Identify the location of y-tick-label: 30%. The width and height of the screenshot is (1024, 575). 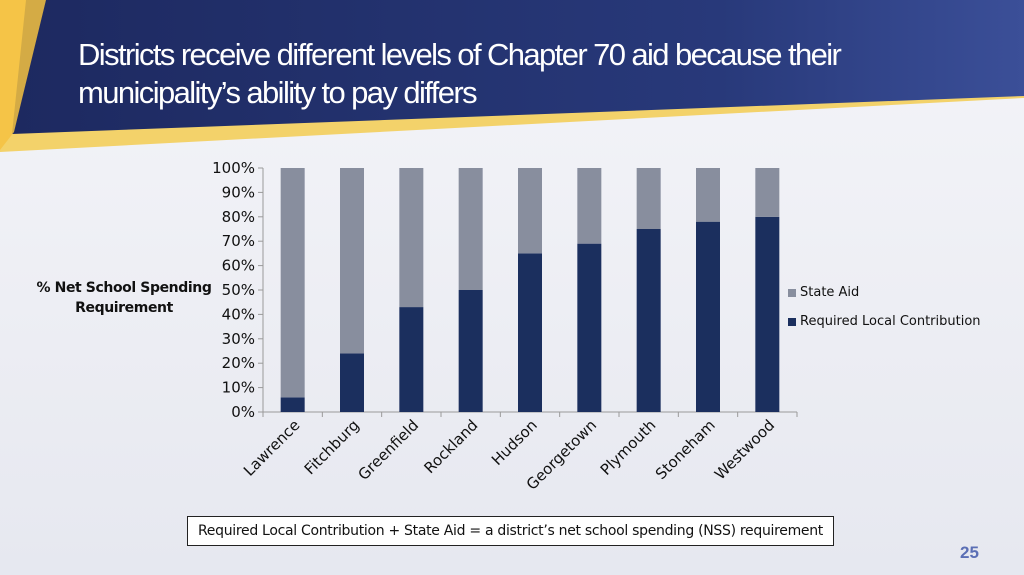
(238, 339).